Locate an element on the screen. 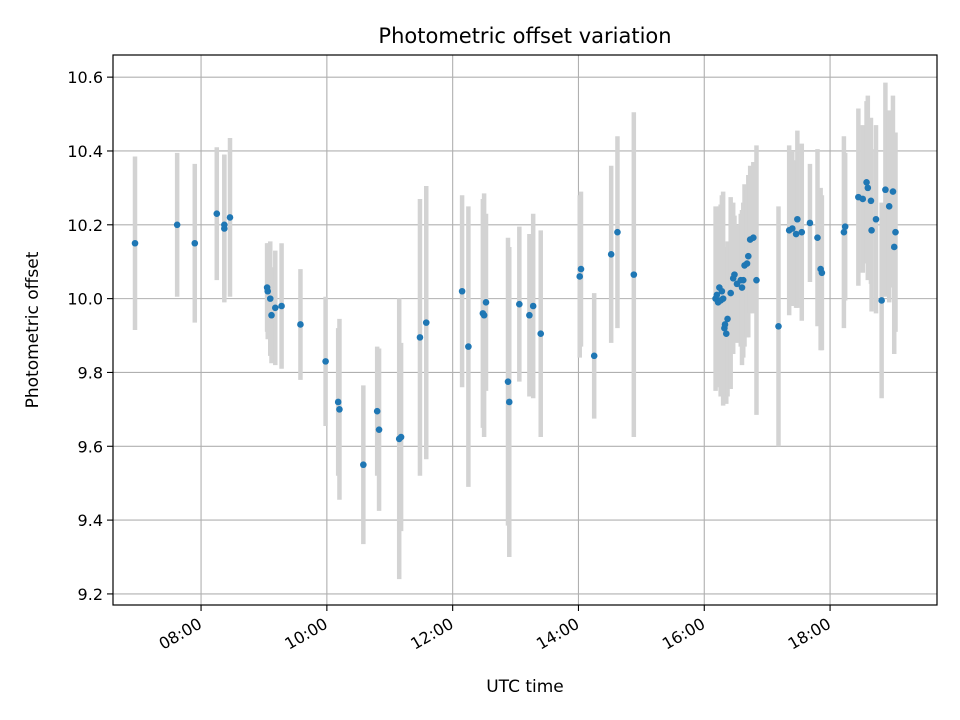 This screenshot has height=720, width=960. y-tick-label: 10.6 is located at coordinates (85, 77).